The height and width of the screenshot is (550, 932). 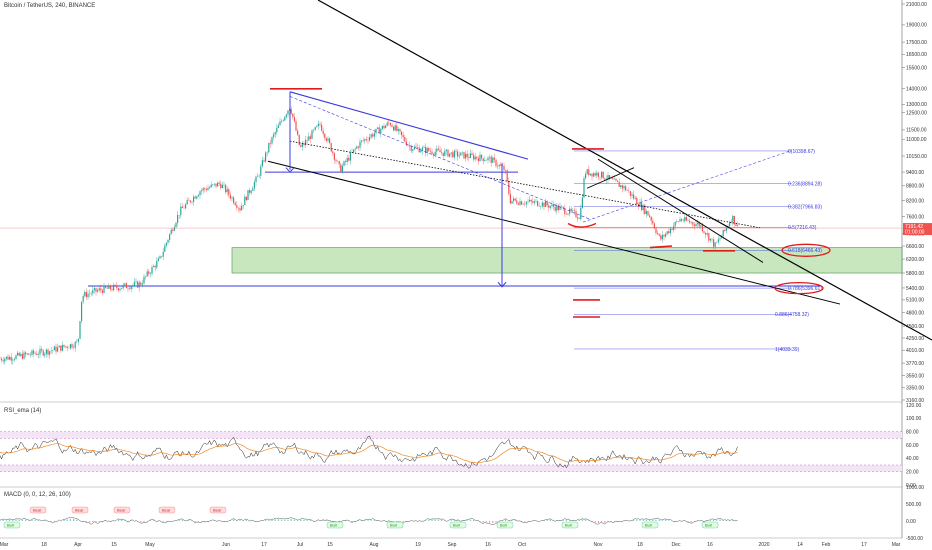 What do you see at coordinates (915, 289) in the screenshot?
I see `price-tick-label: 5400.00` at bounding box center [915, 289].